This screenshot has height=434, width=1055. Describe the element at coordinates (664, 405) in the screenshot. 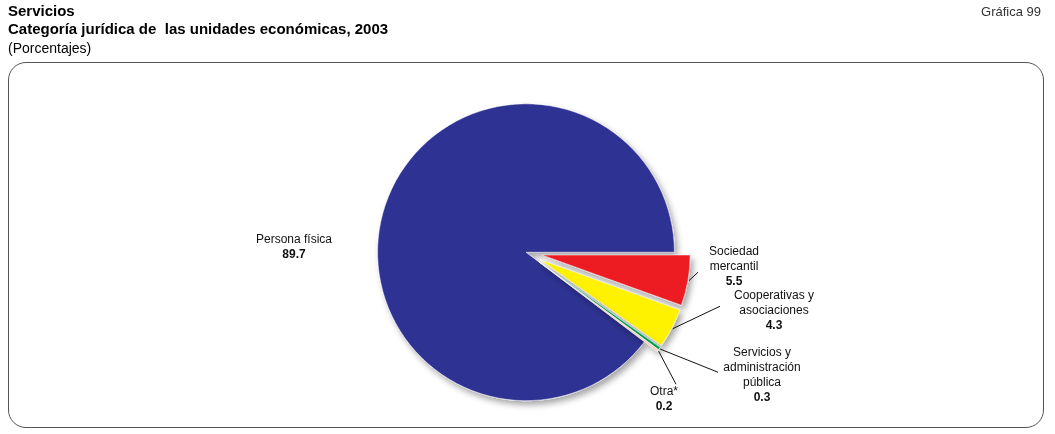

I see `data-label: 0.2` at that location.